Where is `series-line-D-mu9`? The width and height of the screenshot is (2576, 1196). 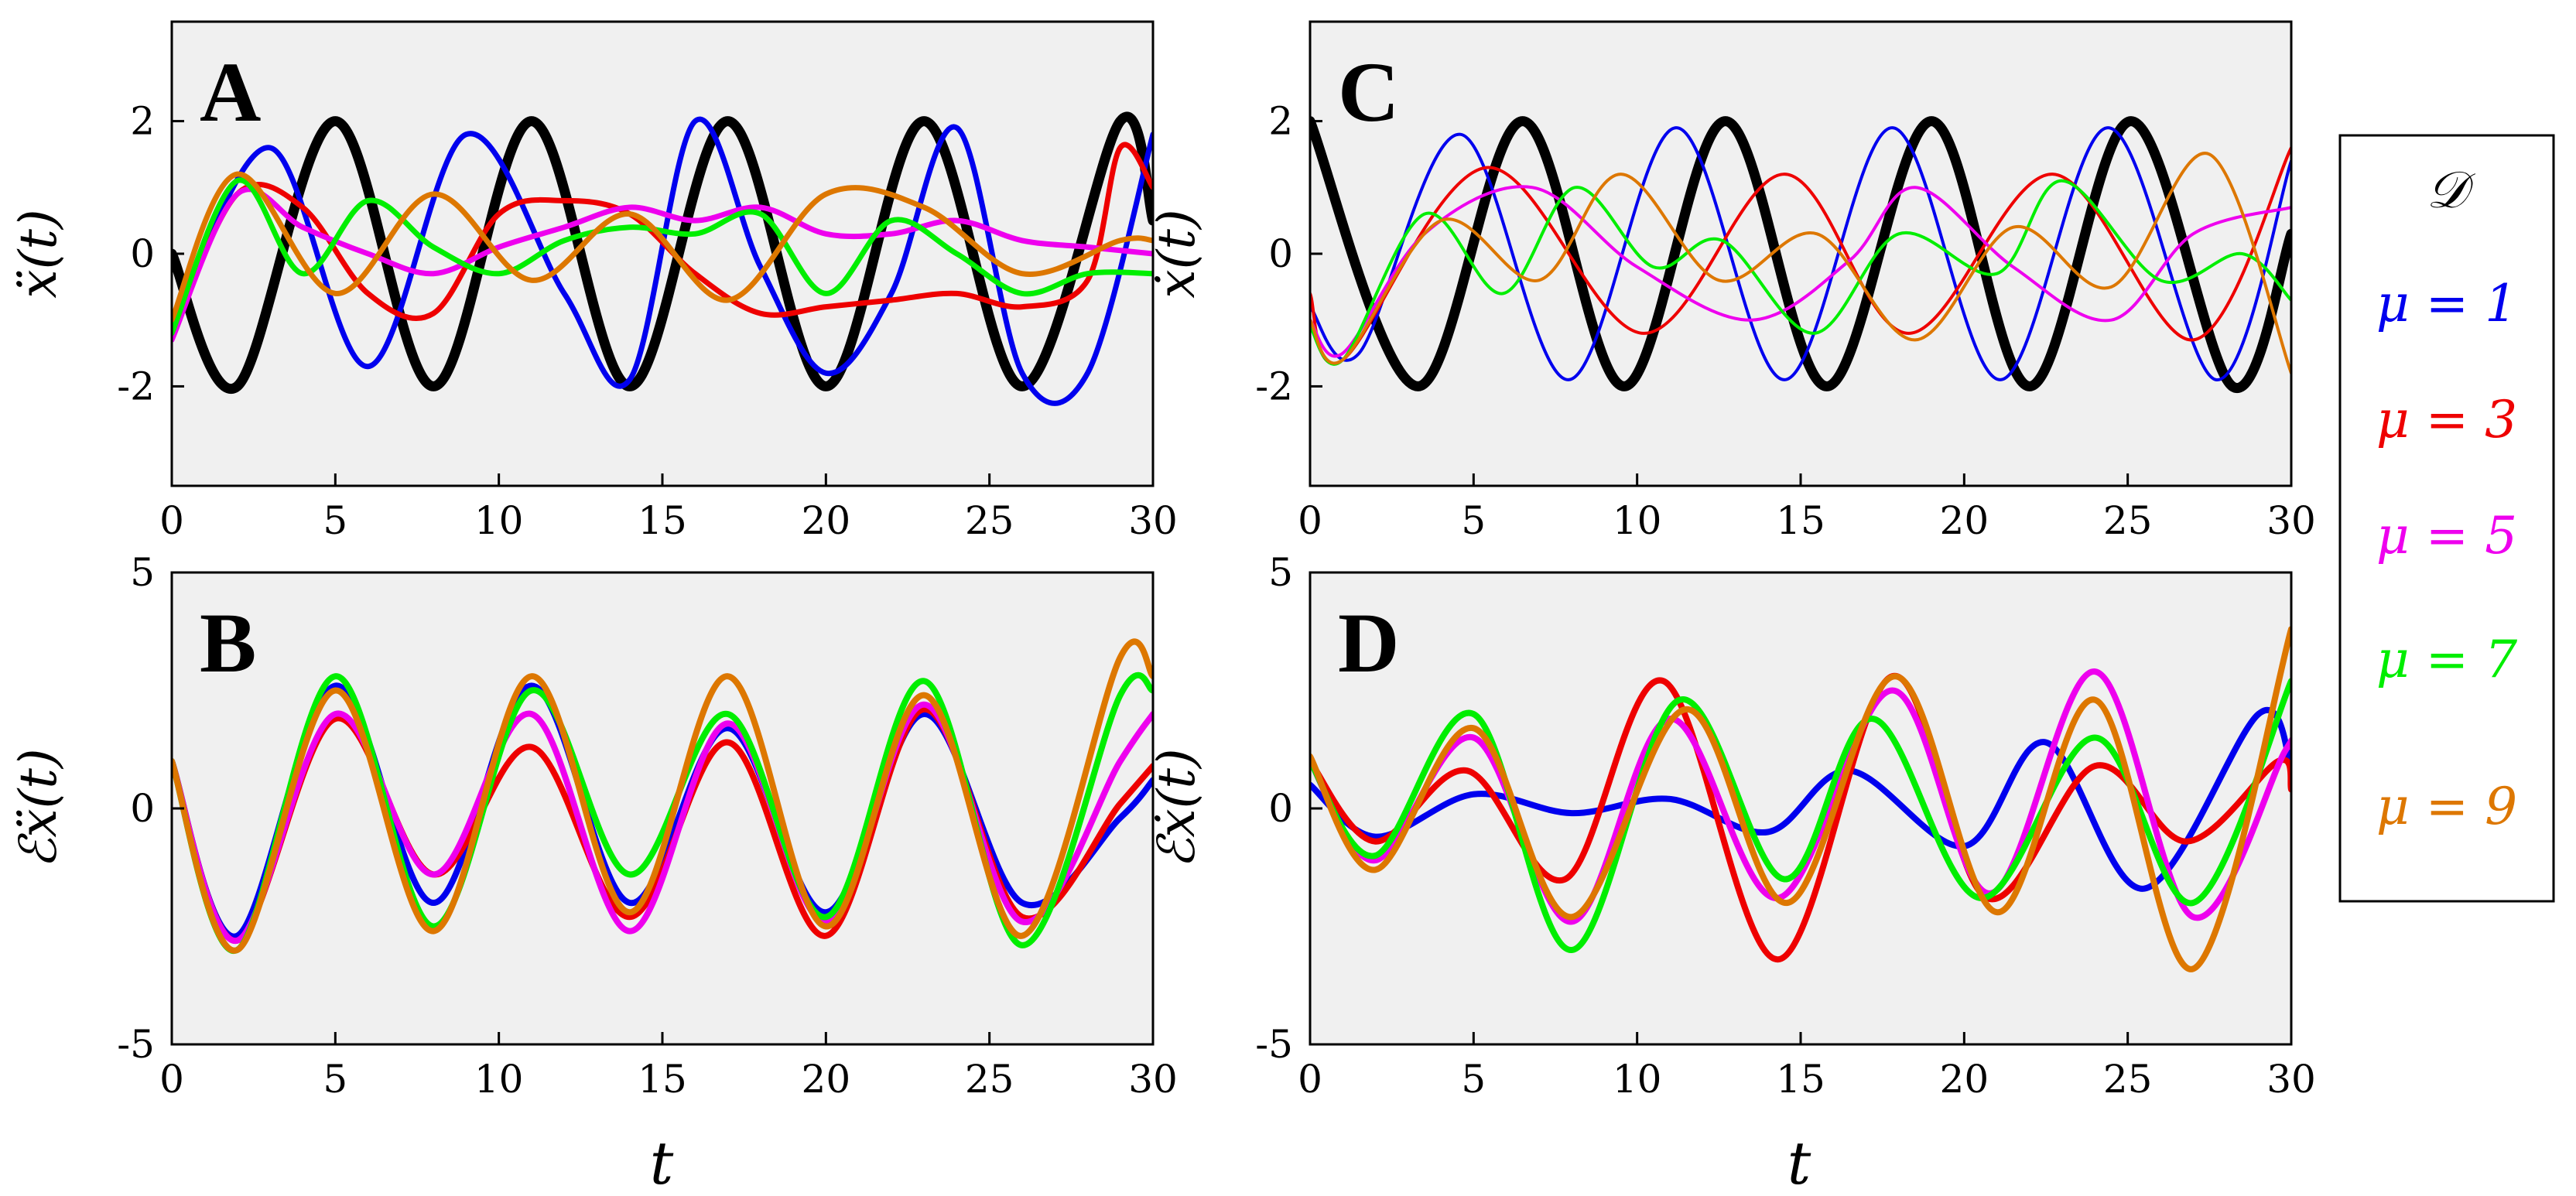
series-line-D-mu9 is located at coordinates (1801, 799).